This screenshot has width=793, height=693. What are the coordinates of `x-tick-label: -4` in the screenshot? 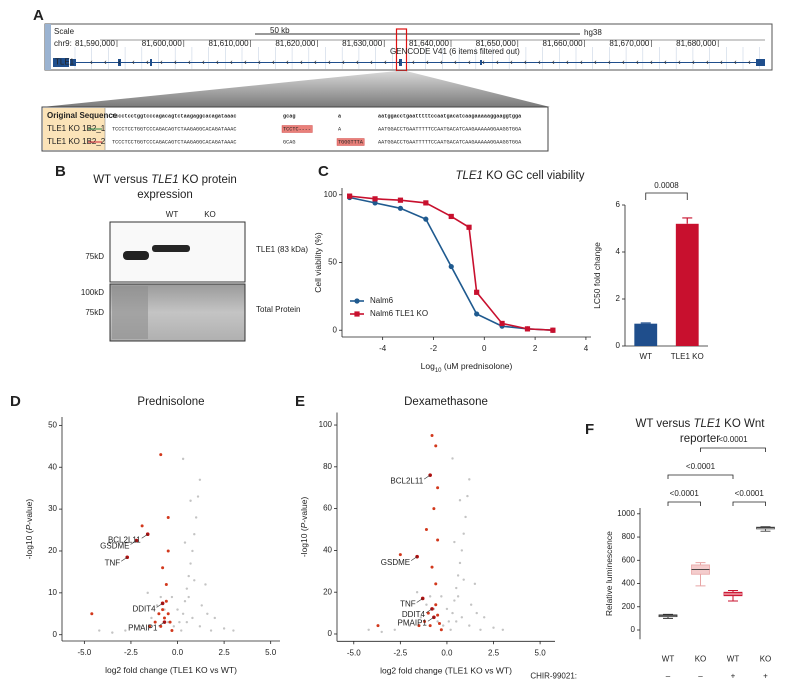 It's located at (383, 348).